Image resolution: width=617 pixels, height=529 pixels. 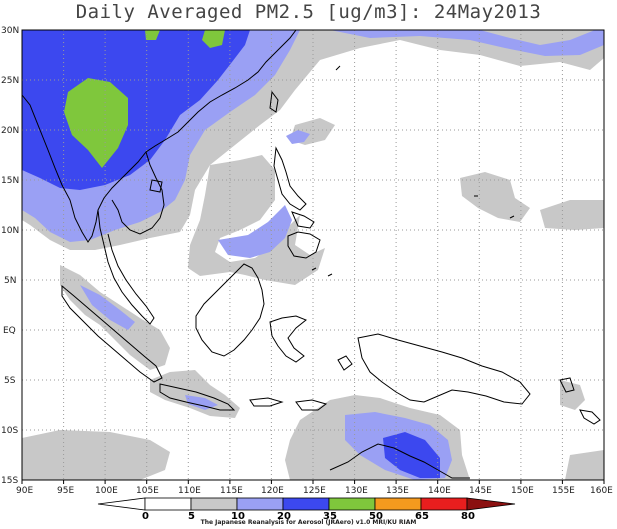 What do you see at coordinates (330, 516) in the screenshot?
I see `colorbar-label: 35` at bounding box center [330, 516].